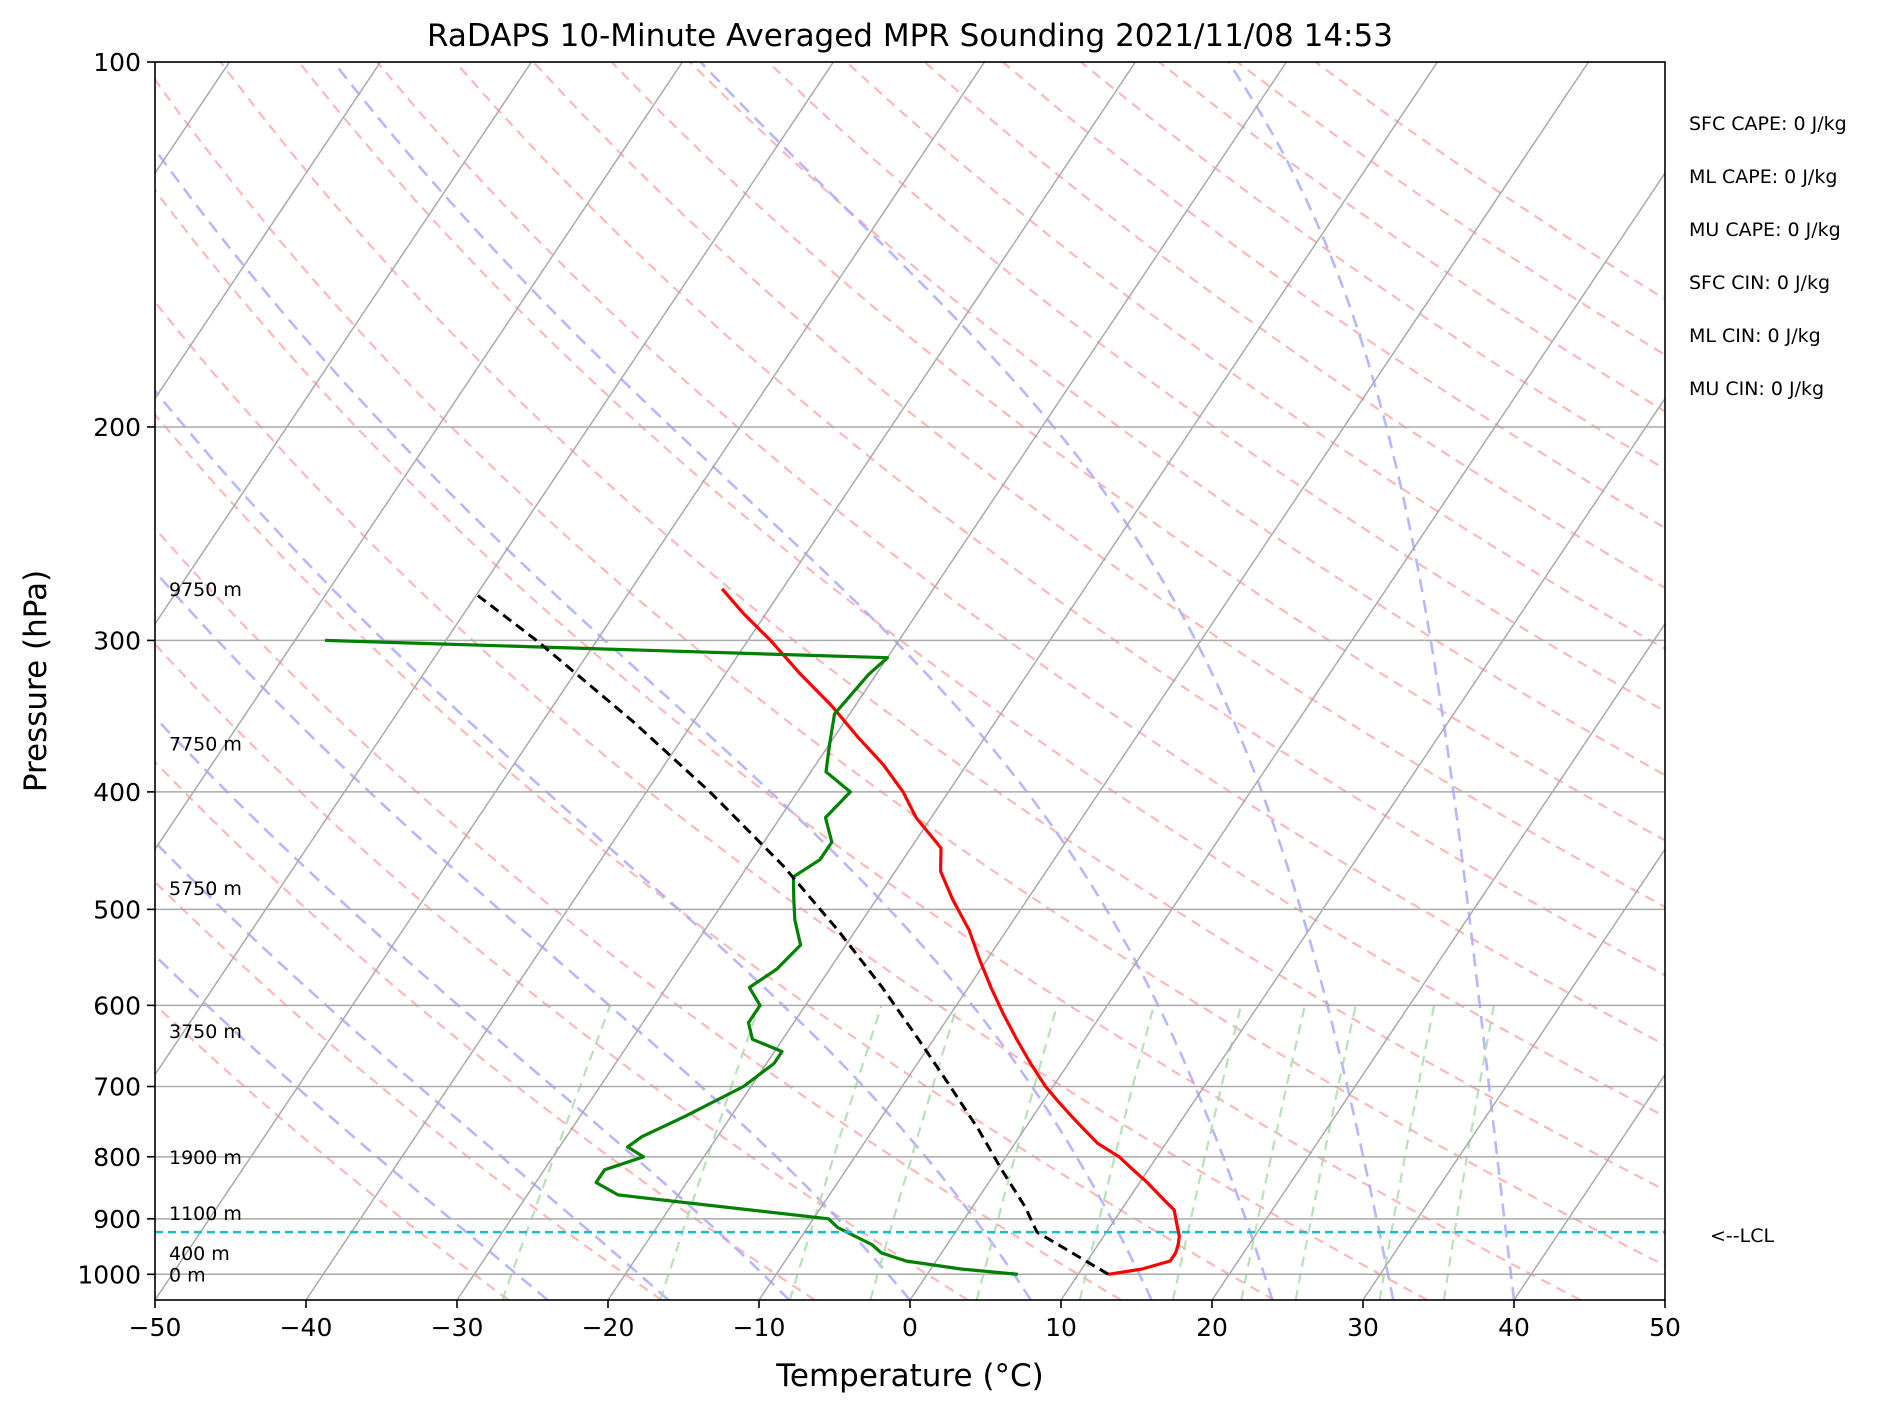 The image size is (1882, 1410). What do you see at coordinates (205, 1158) in the screenshot?
I see `height-label: 1900 m` at bounding box center [205, 1158].